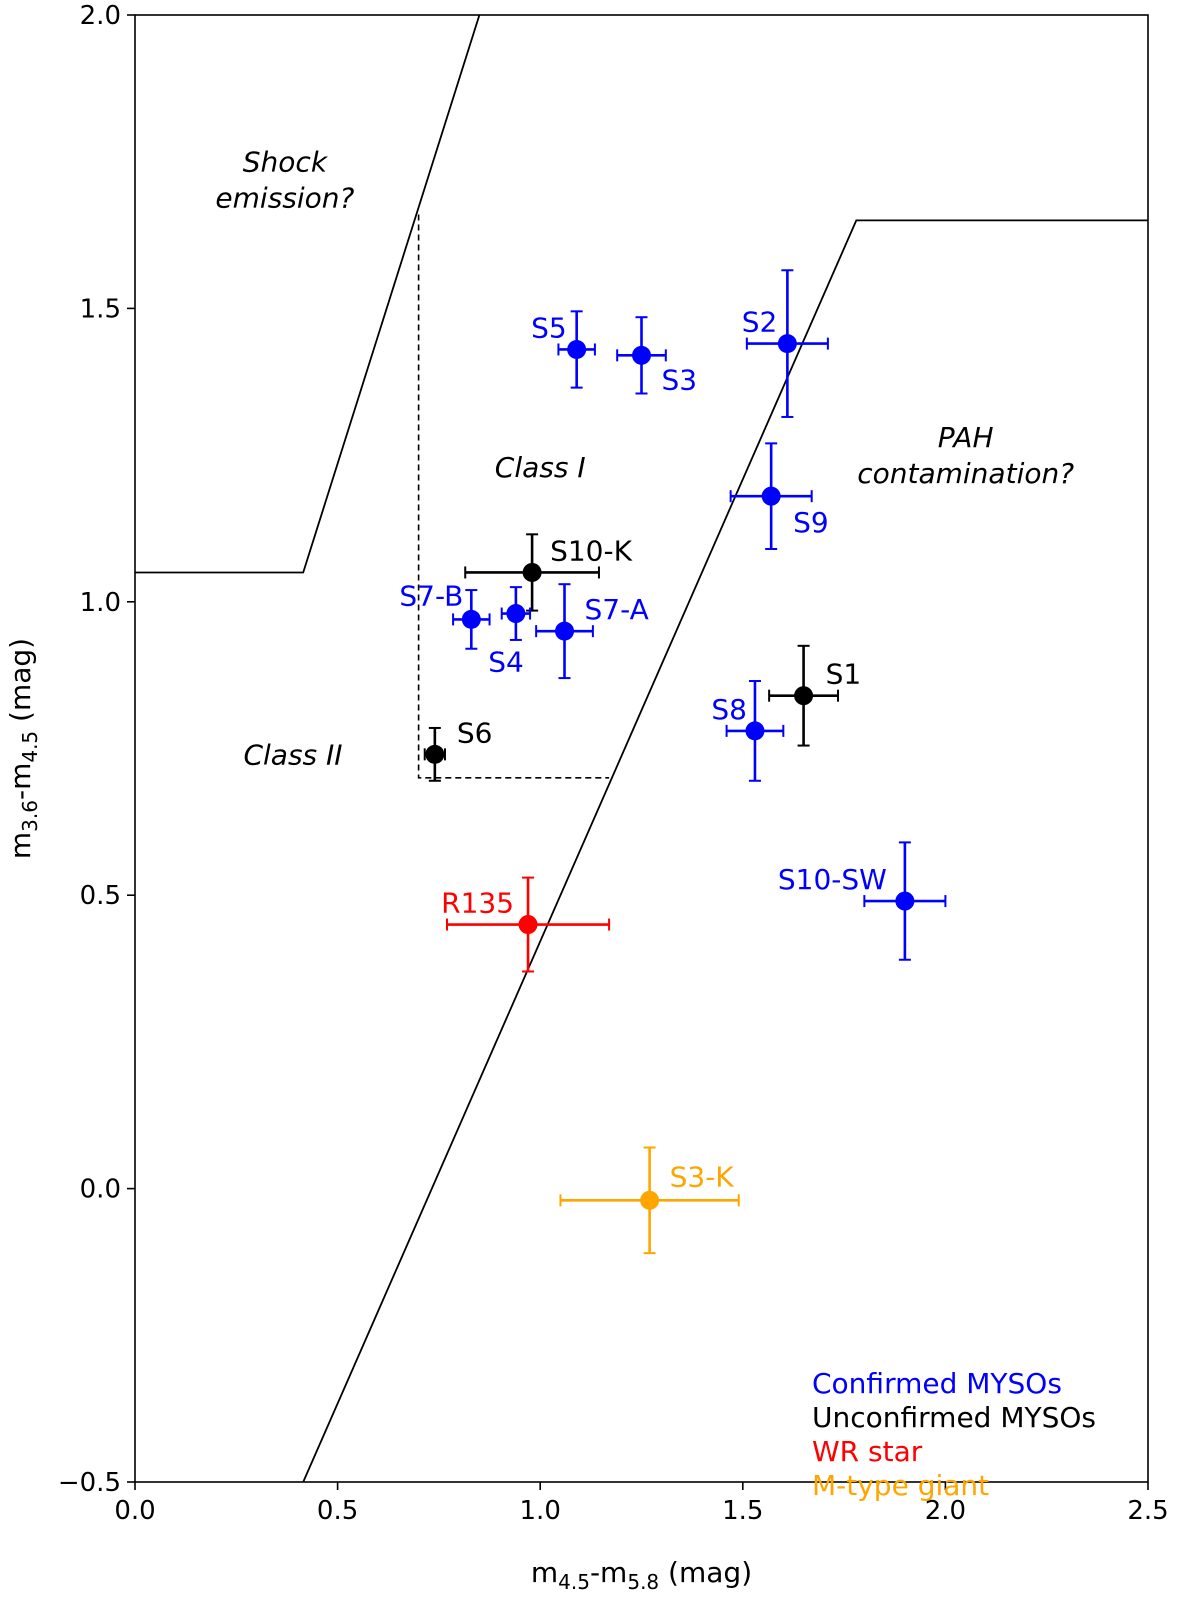 This screenshot has width=1200, height=1605. Describe the element at coordinates (867, 1451) in the screenshot. I see `legend-entry: WR star` at that location.